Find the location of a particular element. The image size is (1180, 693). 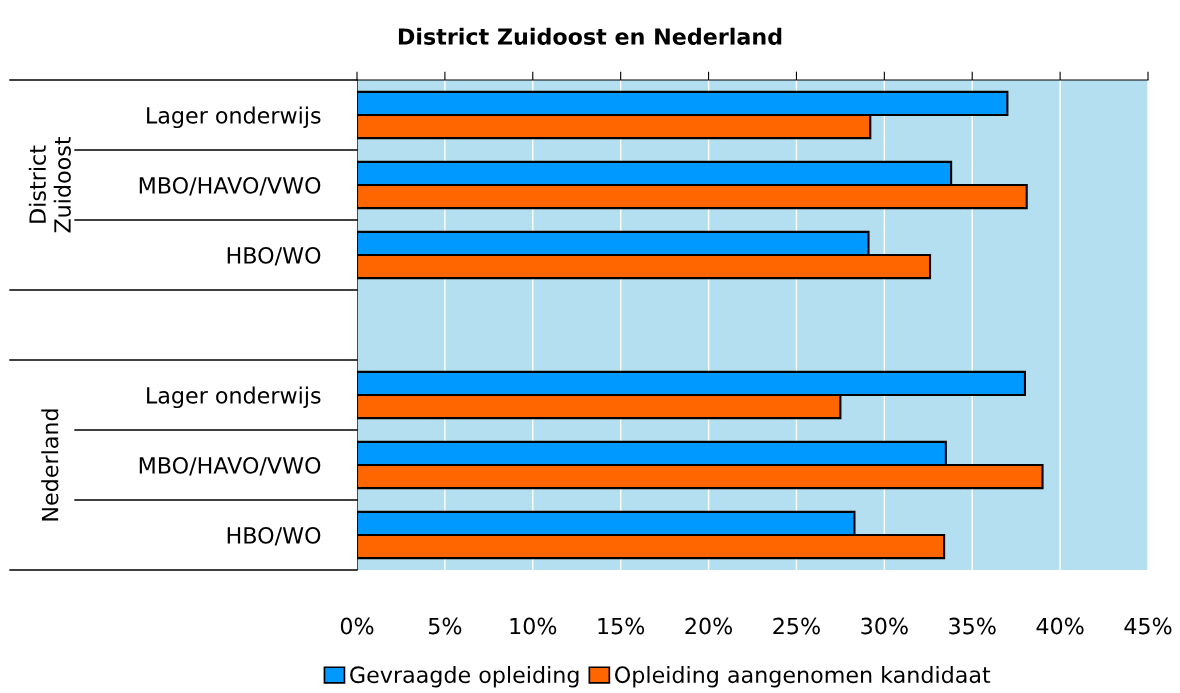

text: District Zuidoost is located at coordinates (49, 185).